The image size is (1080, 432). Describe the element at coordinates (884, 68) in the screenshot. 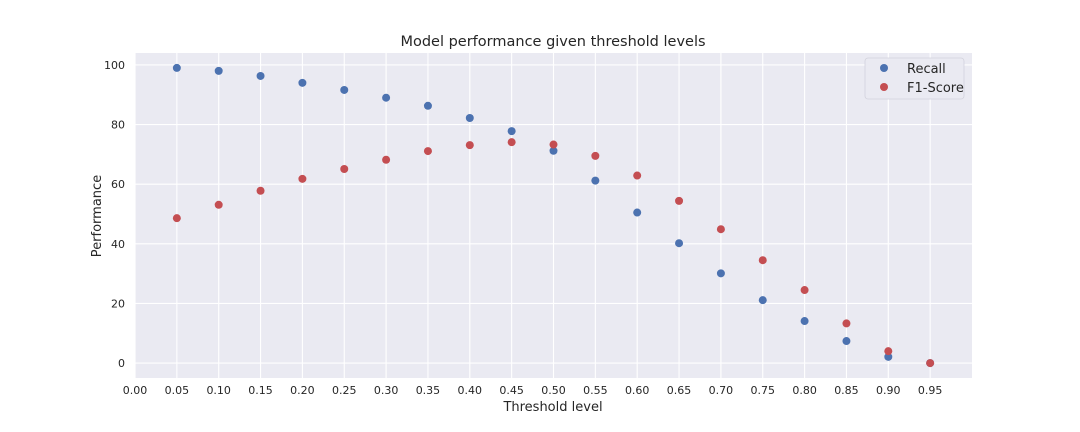

I see `legend-marker-recall` at that location.